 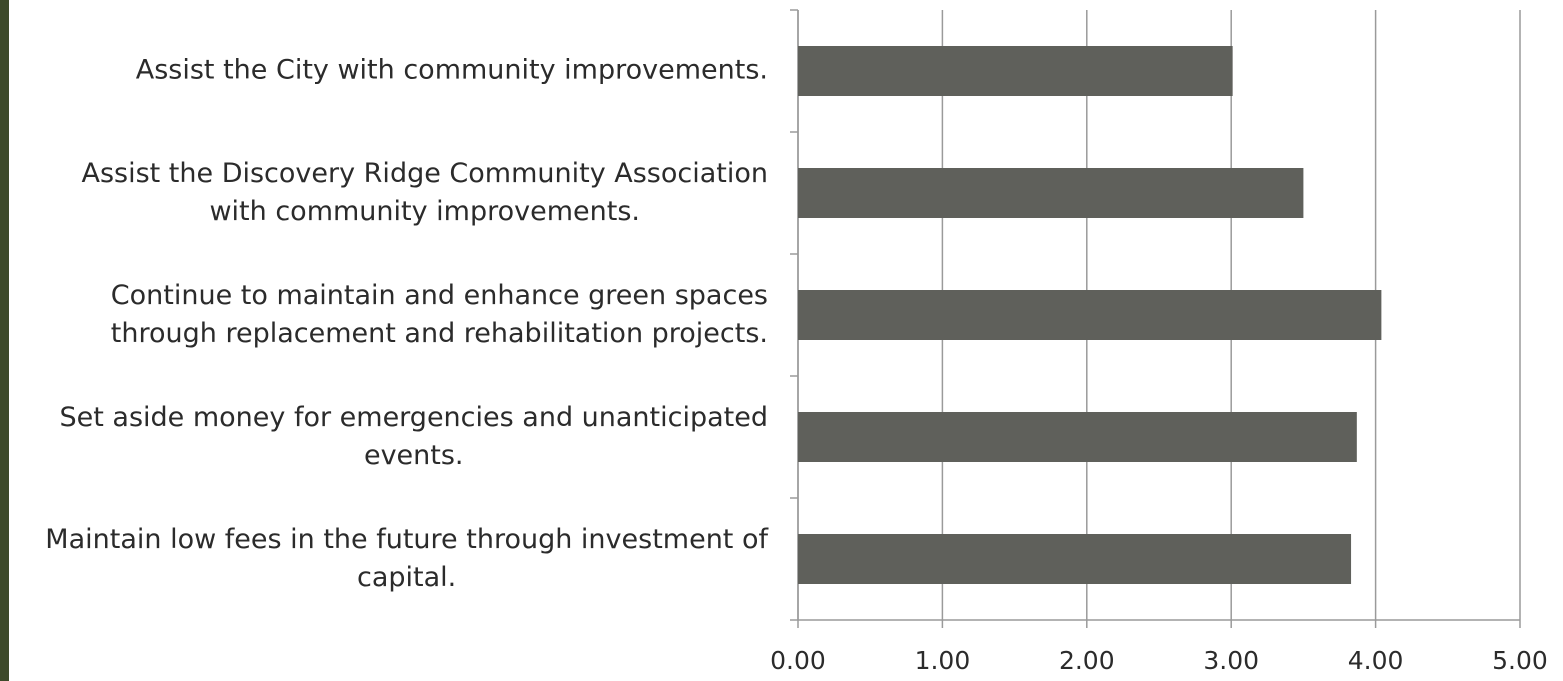 What do you see at coordinates (798, 660) in the screenshot?
I see `x-tick-label: 0.00` at bounding box center [798, 660].